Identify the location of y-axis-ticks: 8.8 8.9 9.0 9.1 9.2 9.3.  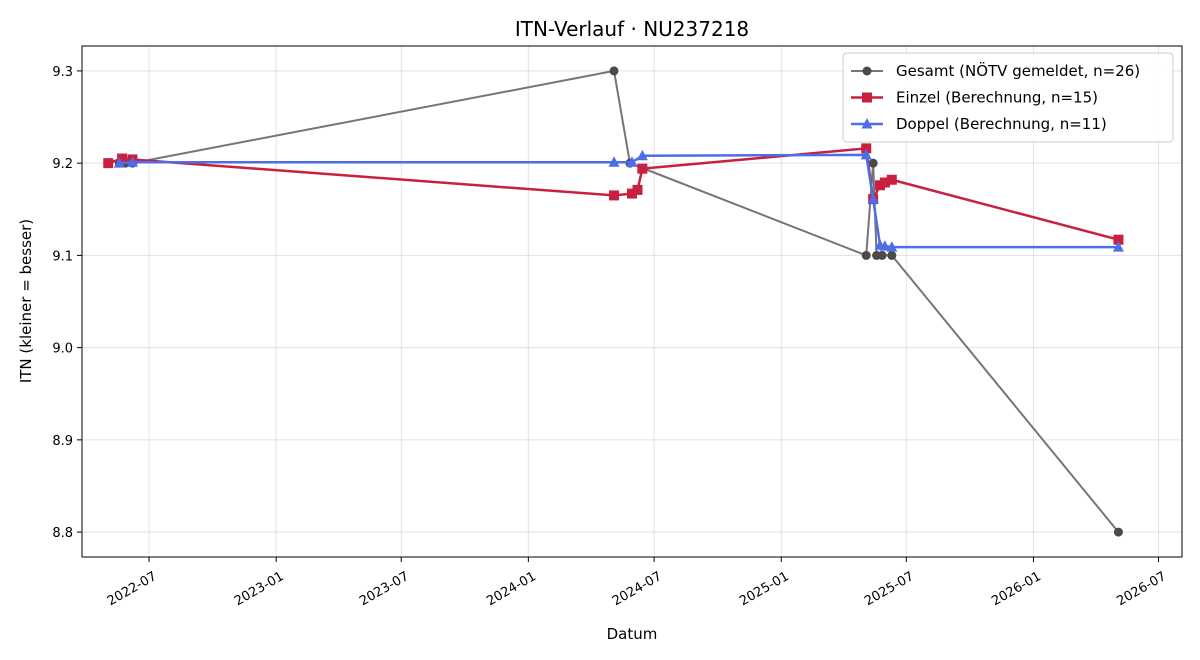
(67, 303).